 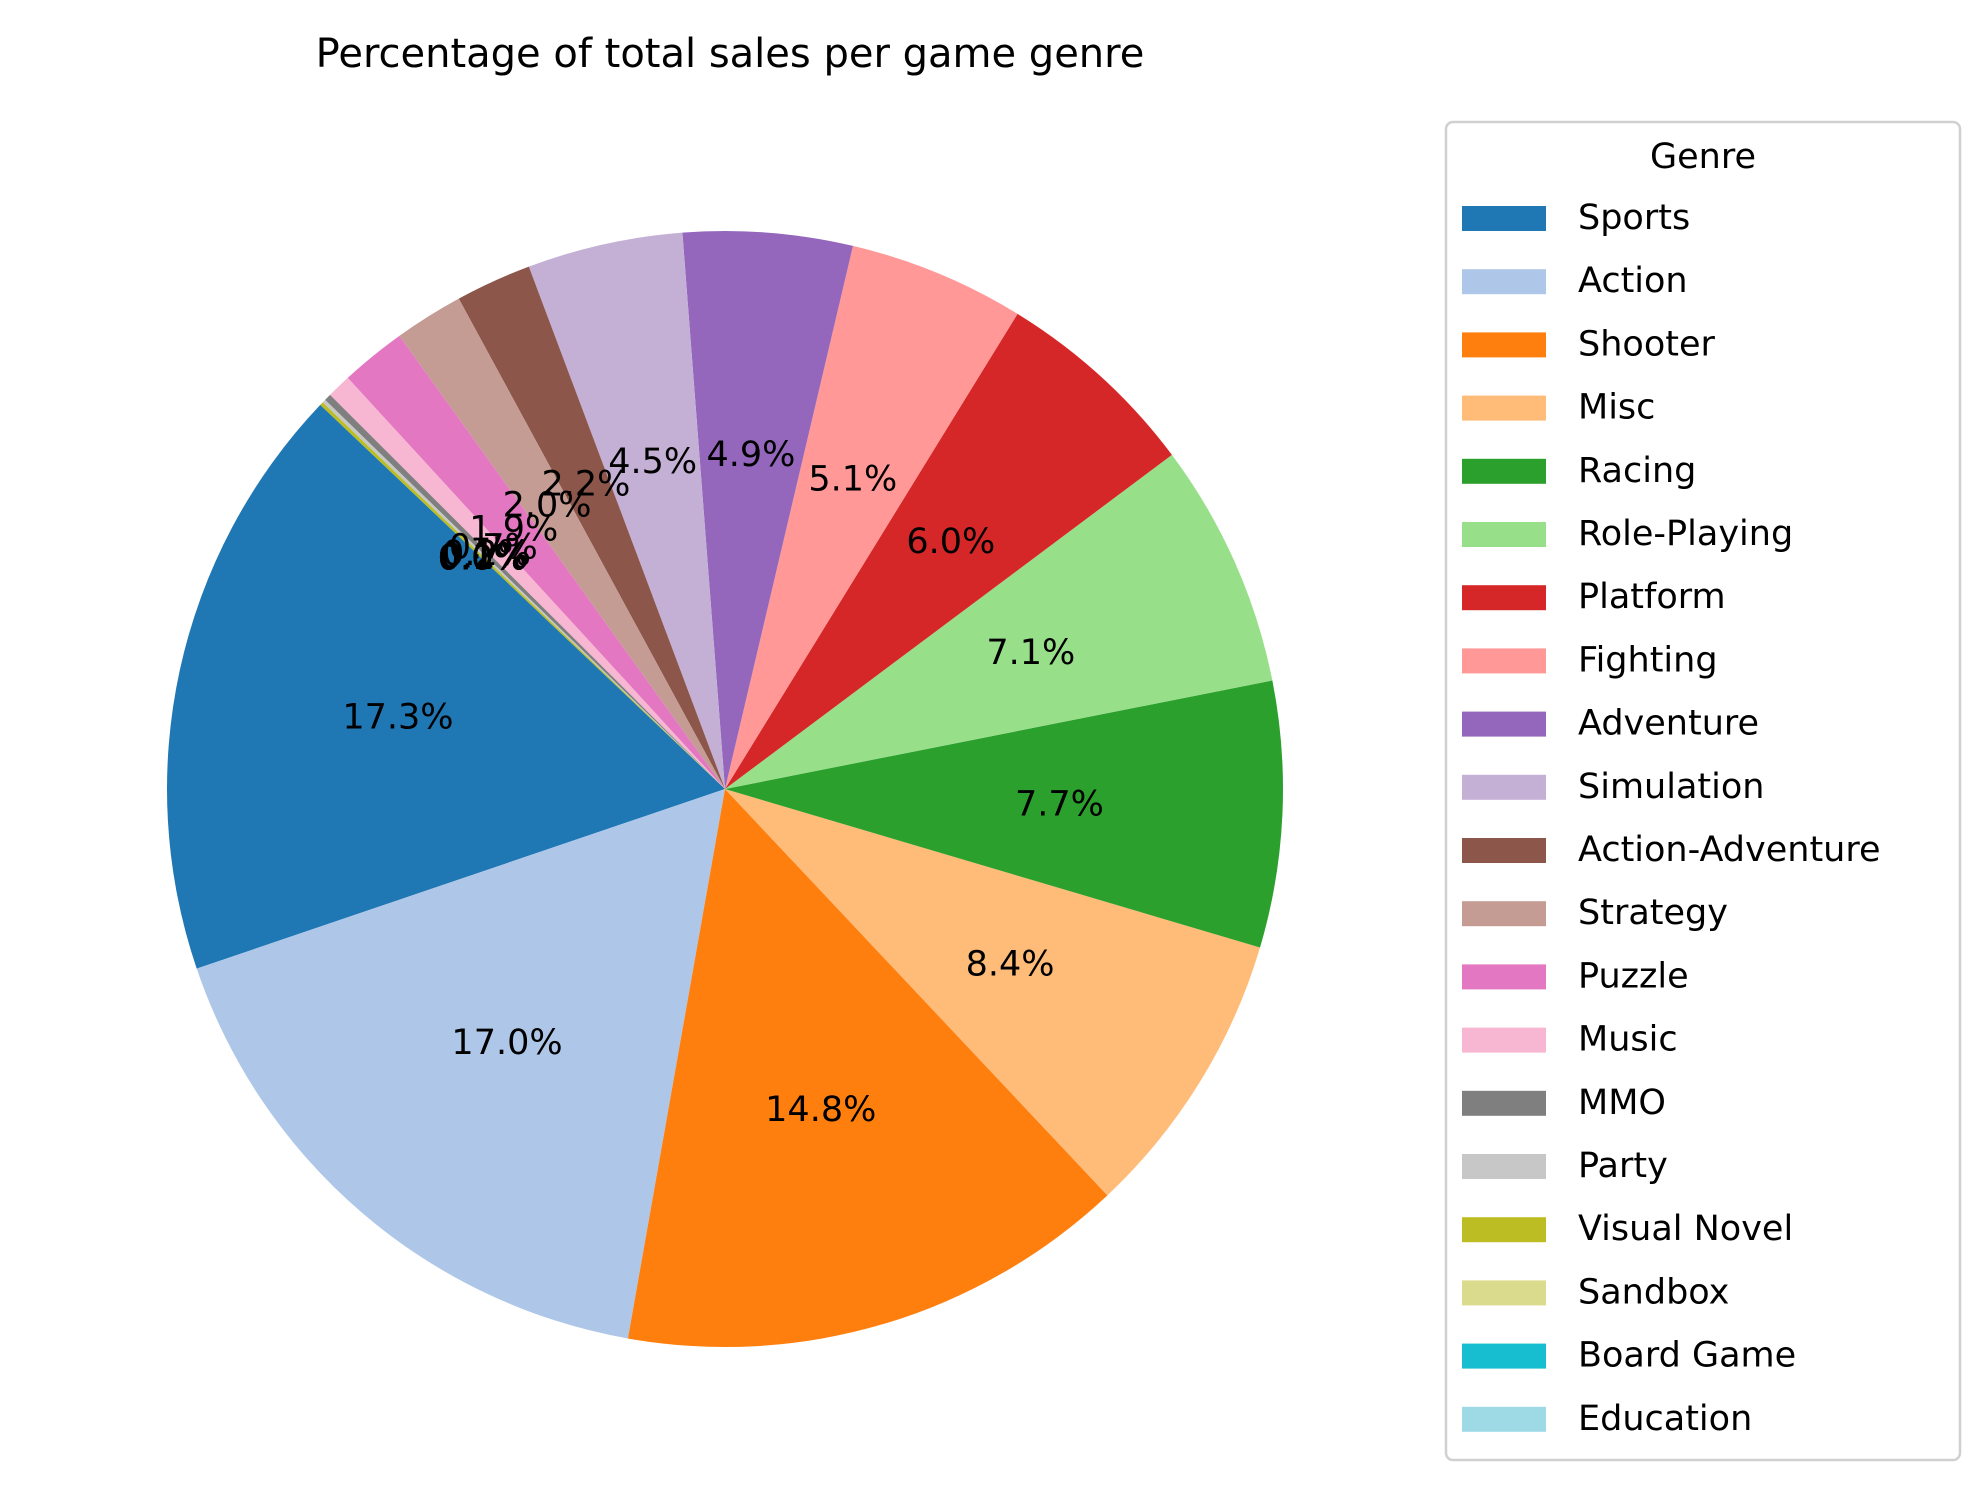 I want to click on pie-slice-fighting, so click(x=871, y=517).